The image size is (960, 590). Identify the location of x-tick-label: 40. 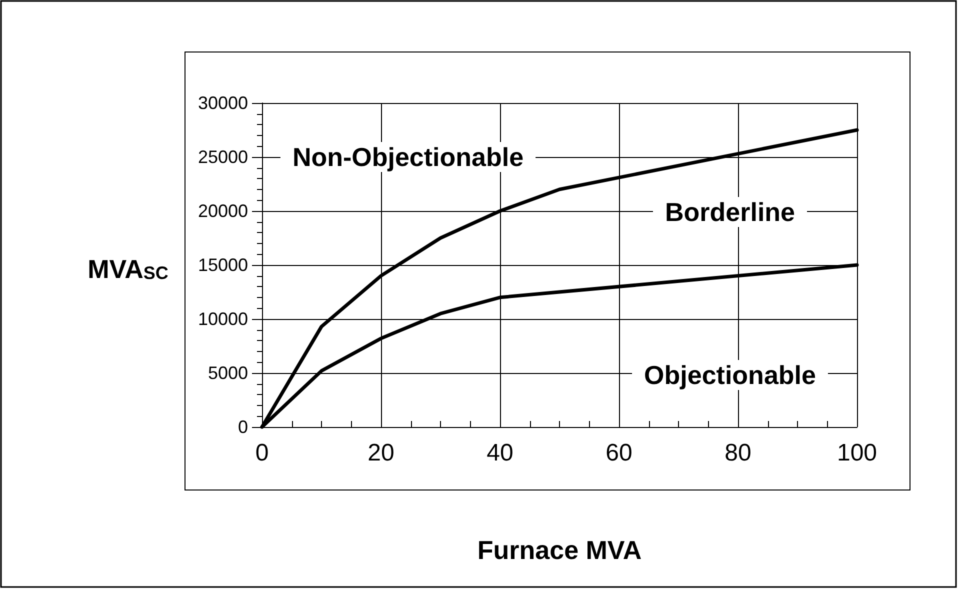
(500, 453).